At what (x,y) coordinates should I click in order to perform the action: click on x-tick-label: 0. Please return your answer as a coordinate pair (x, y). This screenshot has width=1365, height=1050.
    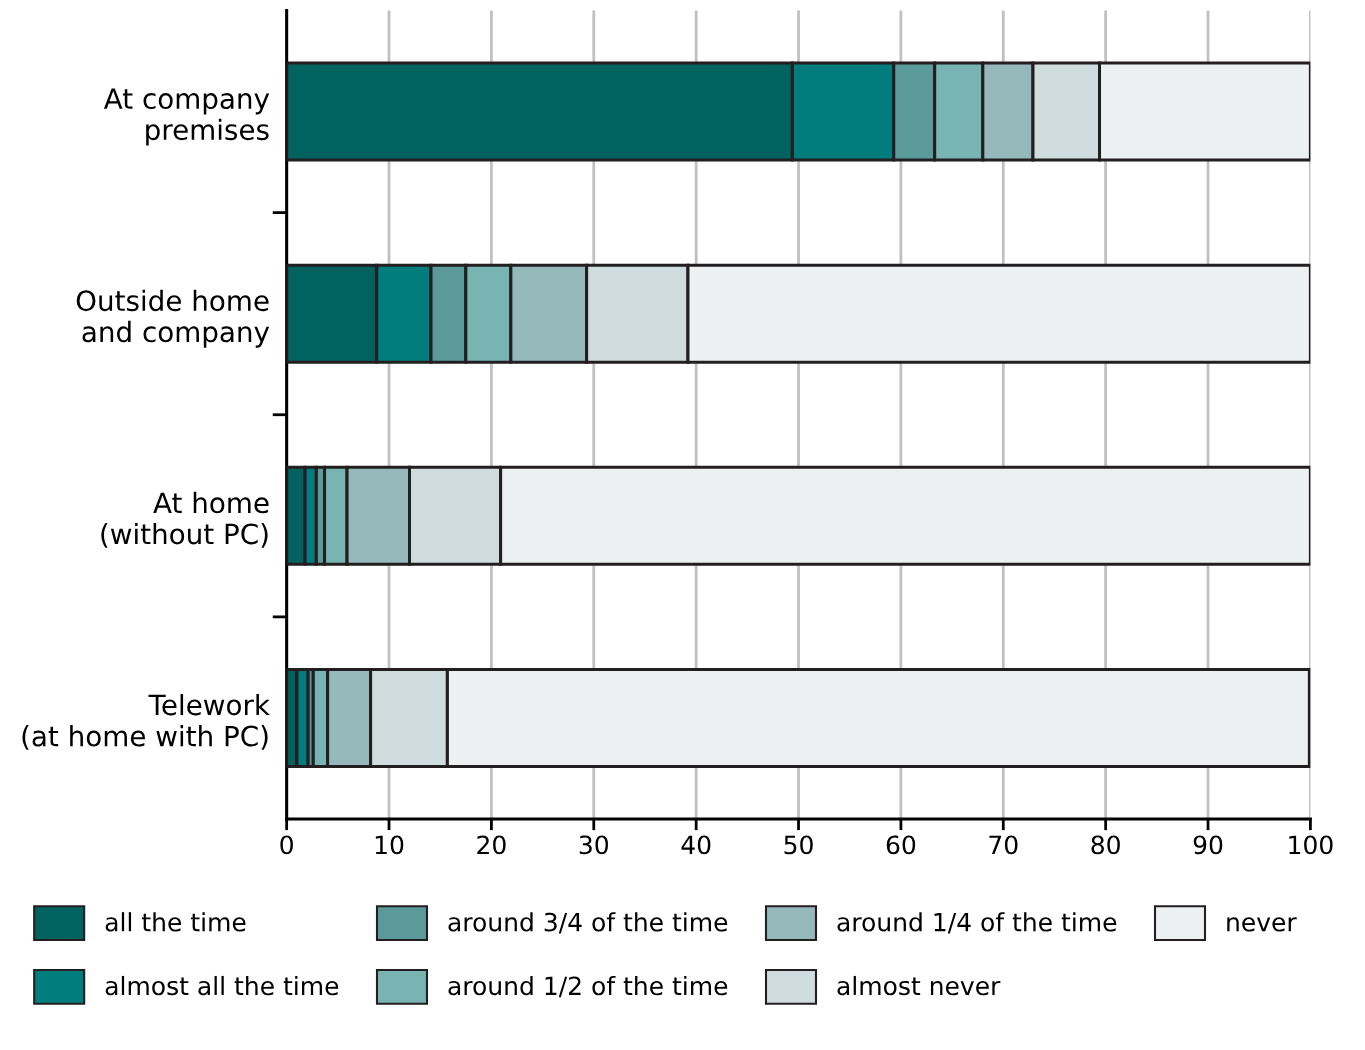
    Looking at the image, I should click on (286, 845).